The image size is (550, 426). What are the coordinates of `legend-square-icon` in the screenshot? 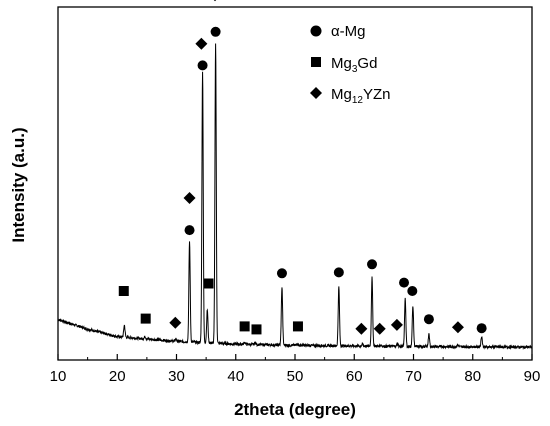 It's located at (316, 62).